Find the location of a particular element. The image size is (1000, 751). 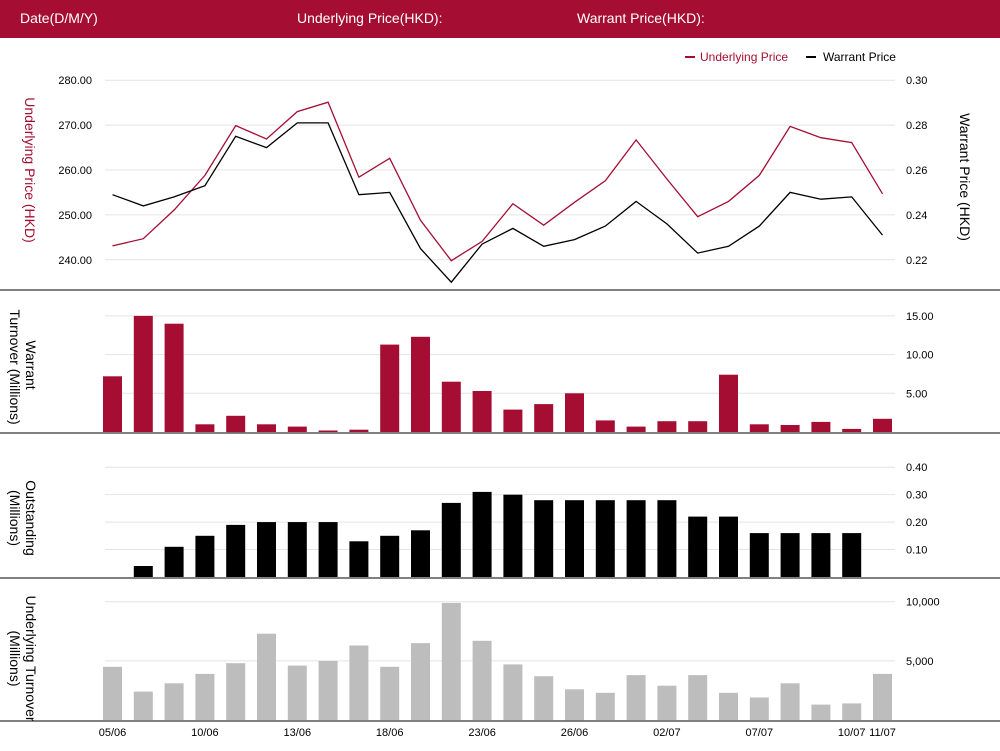

x-axis-tick: 11/07 is located at coordinates (882, 733).